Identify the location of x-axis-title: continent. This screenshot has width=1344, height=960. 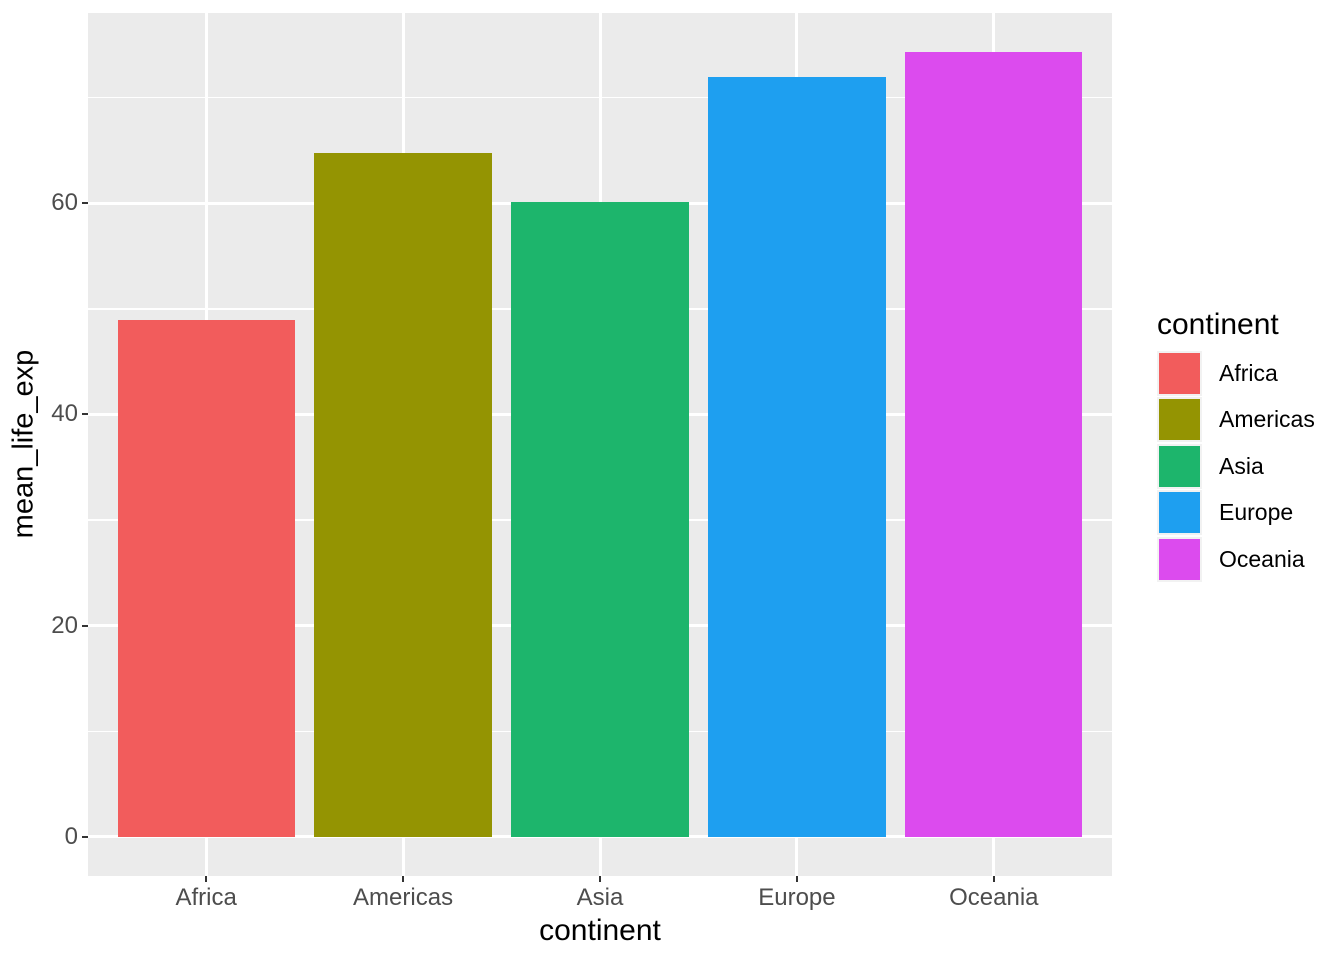
(600, 930).